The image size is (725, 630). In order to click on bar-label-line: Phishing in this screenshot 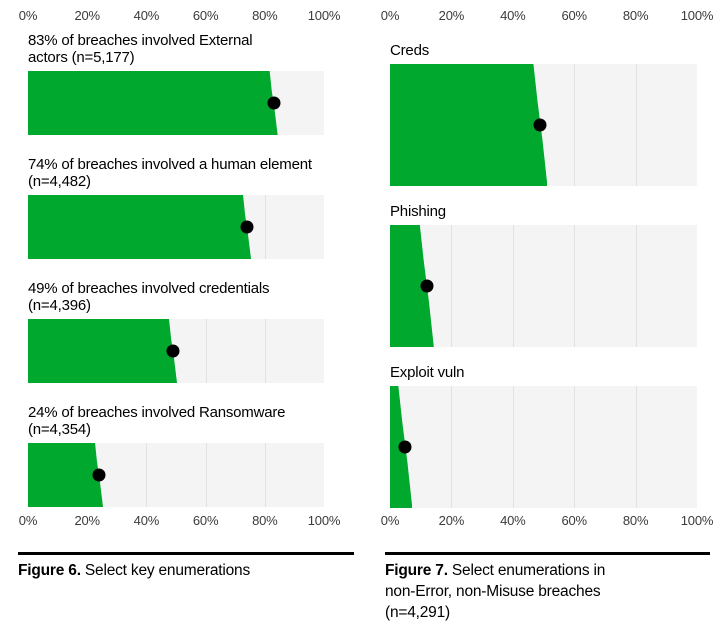, I will do `click(418, 211)`.